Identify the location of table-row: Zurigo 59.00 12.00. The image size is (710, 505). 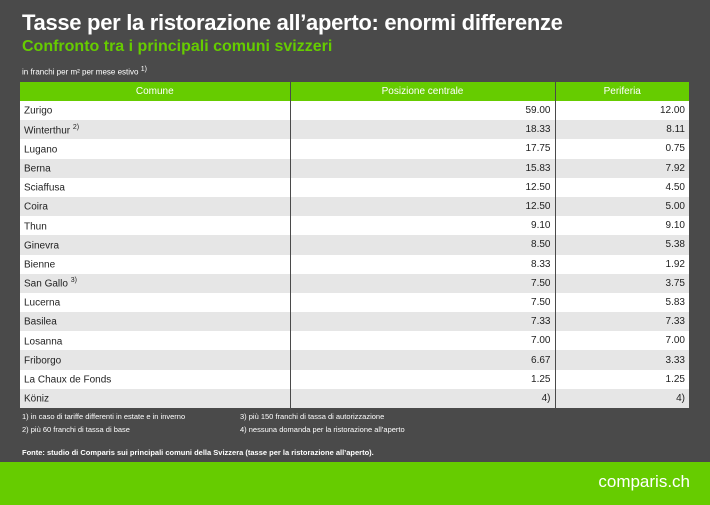
(354, 111).